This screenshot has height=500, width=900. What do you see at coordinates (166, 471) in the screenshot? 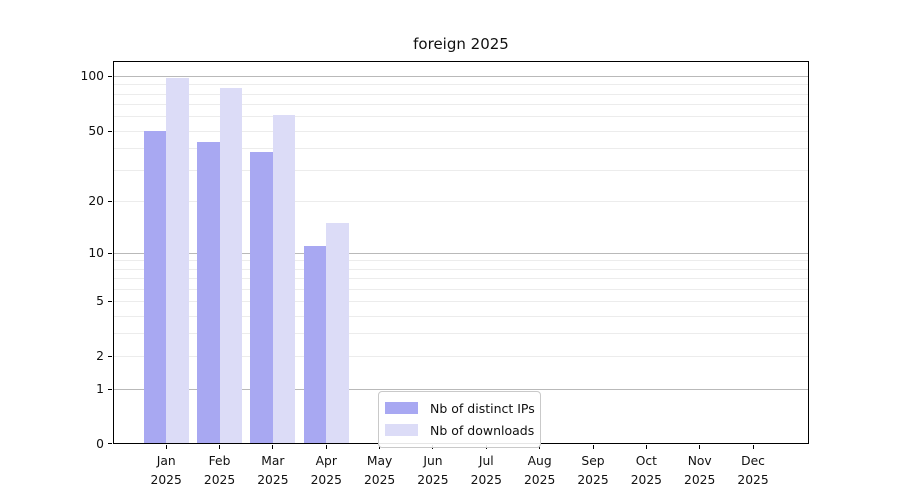
I see `x-tick-label: Jan 2025` at bounding box center [166, 471].